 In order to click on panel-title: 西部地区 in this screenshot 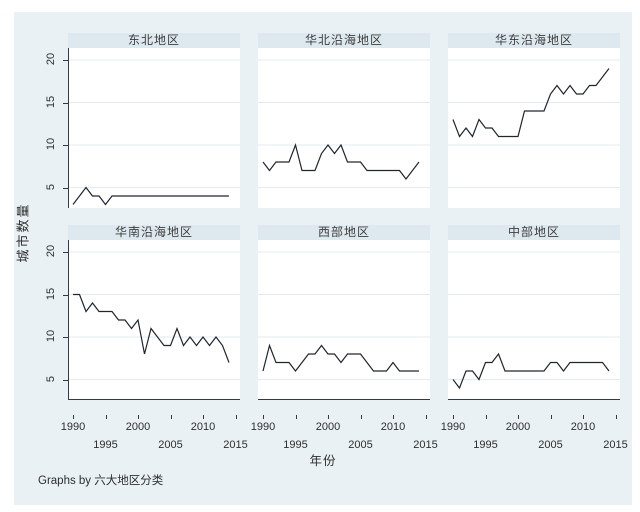, I will do `click(343, 232)`.